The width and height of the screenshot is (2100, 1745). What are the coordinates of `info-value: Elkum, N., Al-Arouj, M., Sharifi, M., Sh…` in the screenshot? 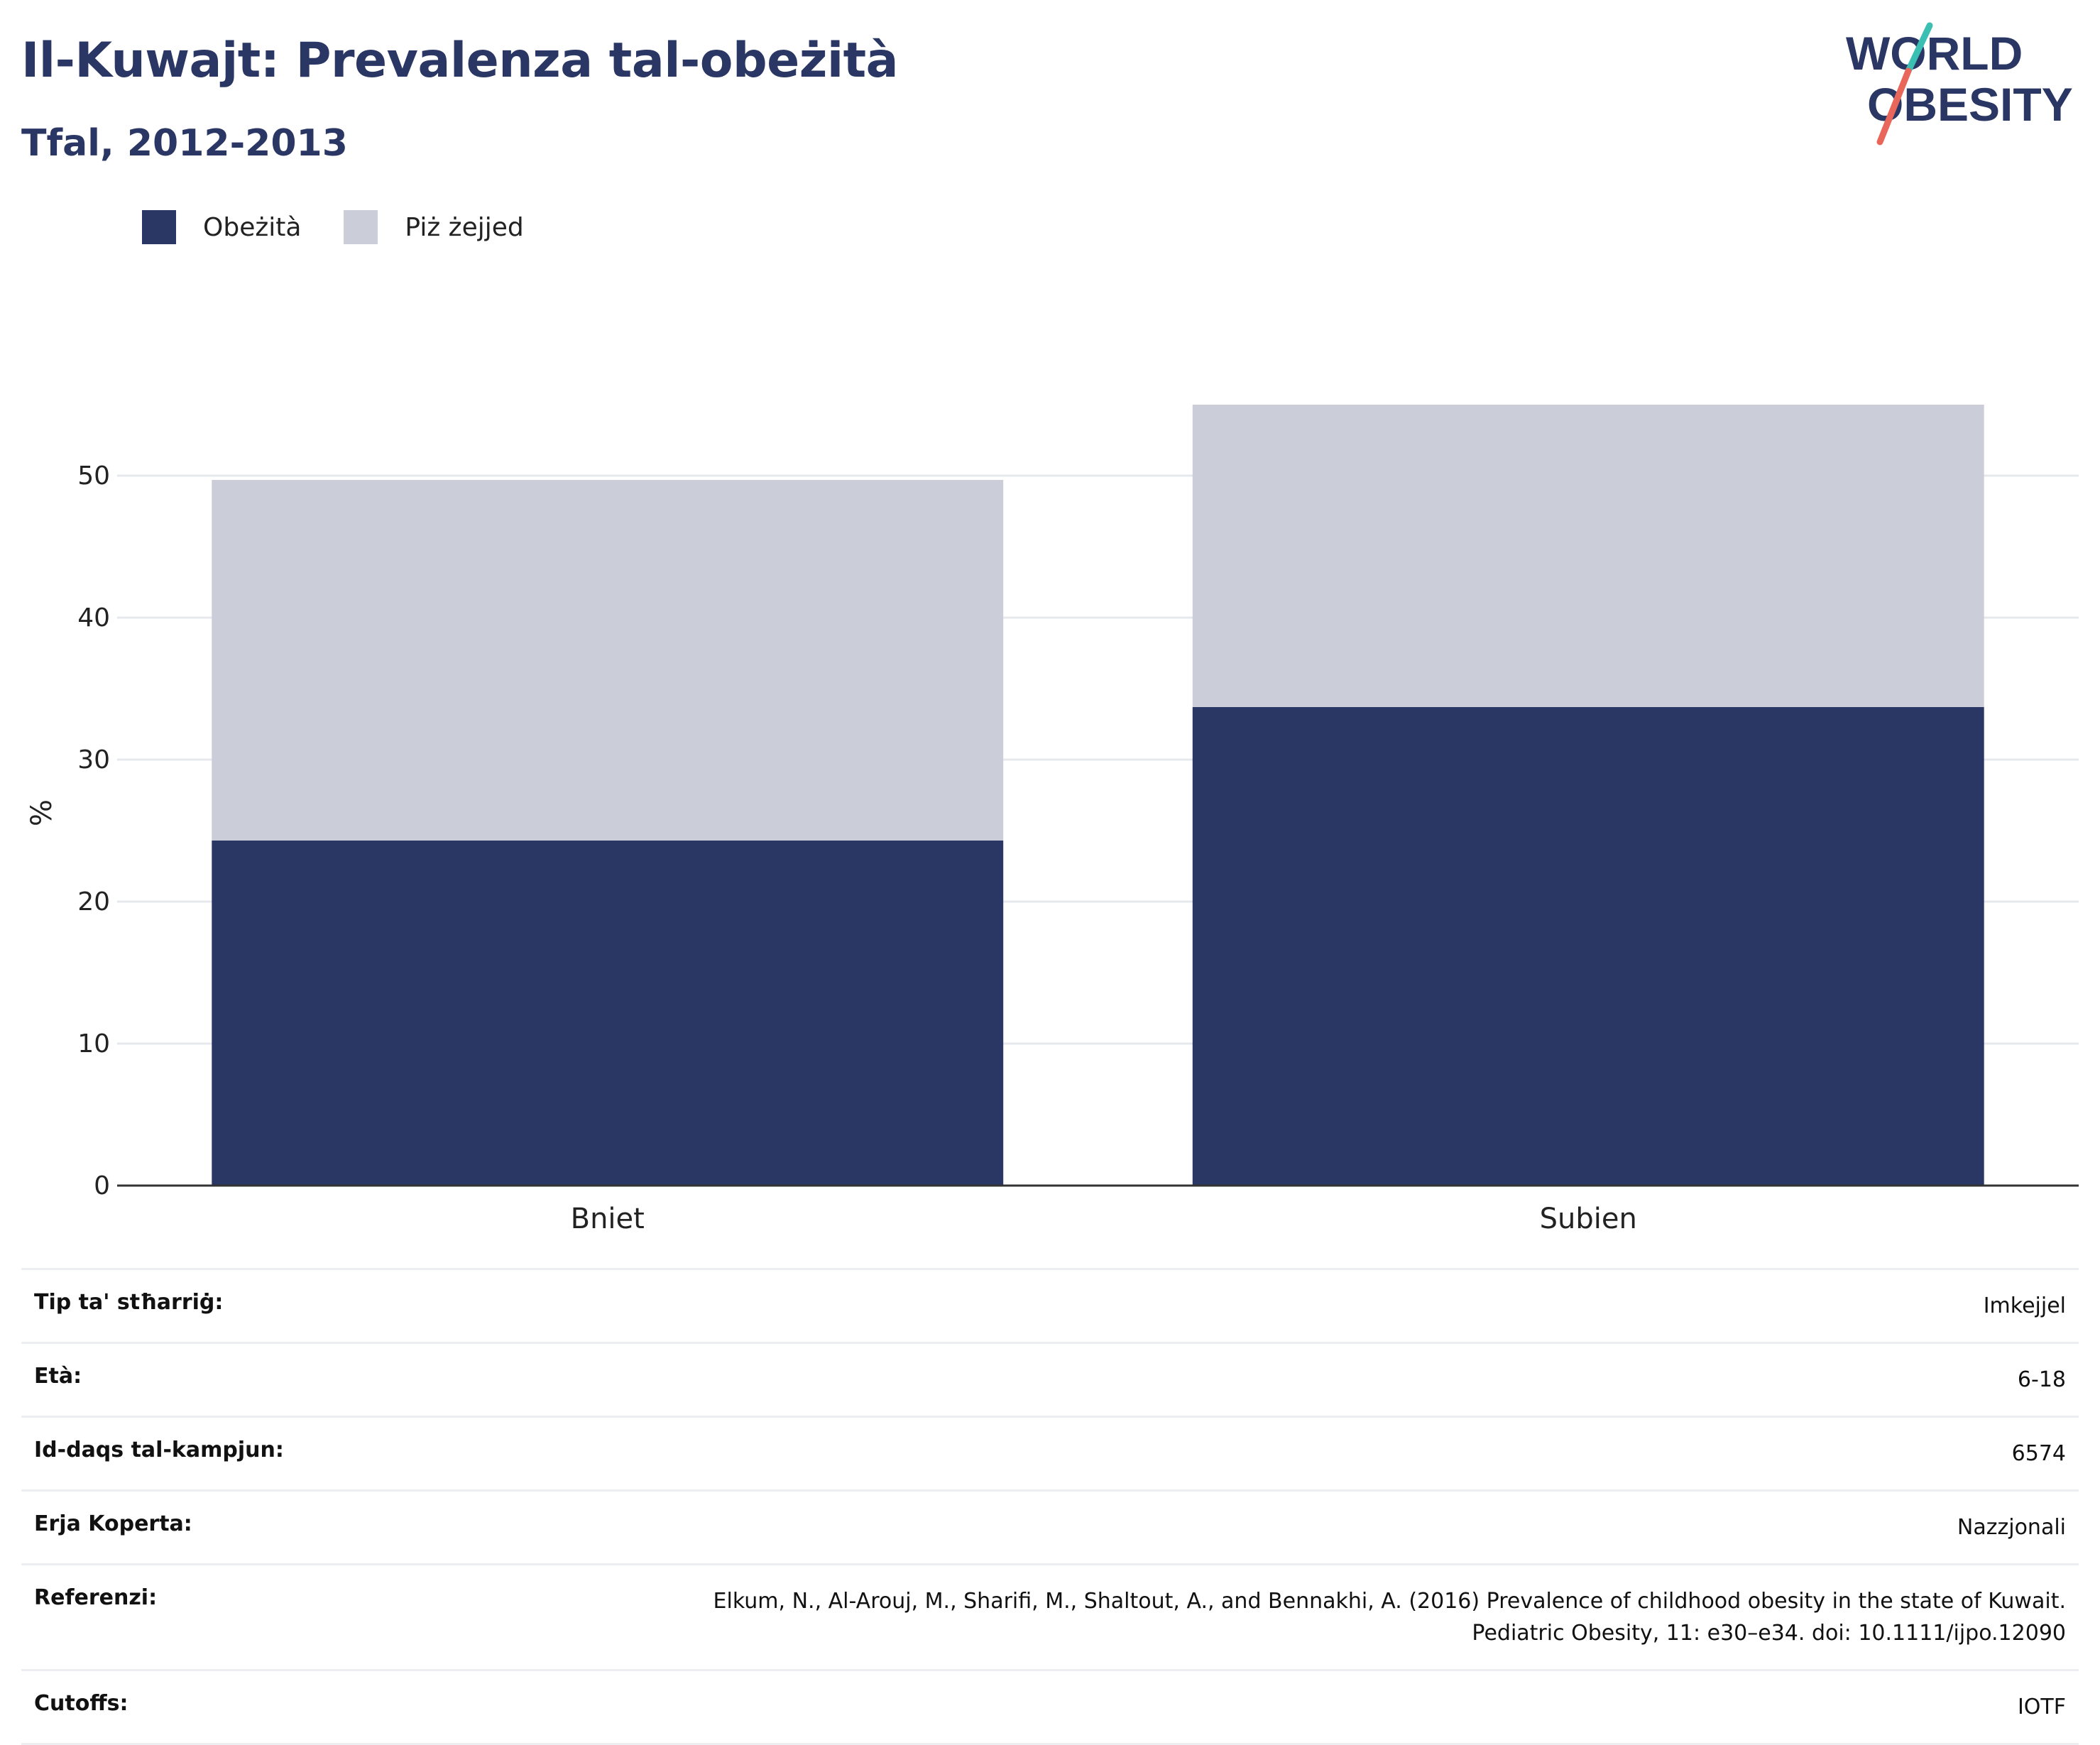 It's located at (1358, 1617).